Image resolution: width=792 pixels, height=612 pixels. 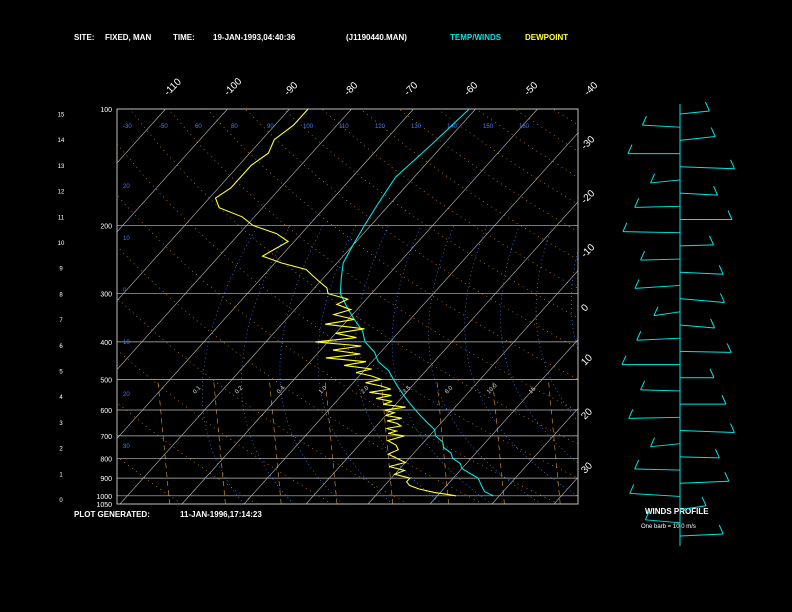 What do you see at coordinates (323, 390) in the screenshot?
I see `mixing-ratio-label: 1.0` at bounding box center [323, 390].